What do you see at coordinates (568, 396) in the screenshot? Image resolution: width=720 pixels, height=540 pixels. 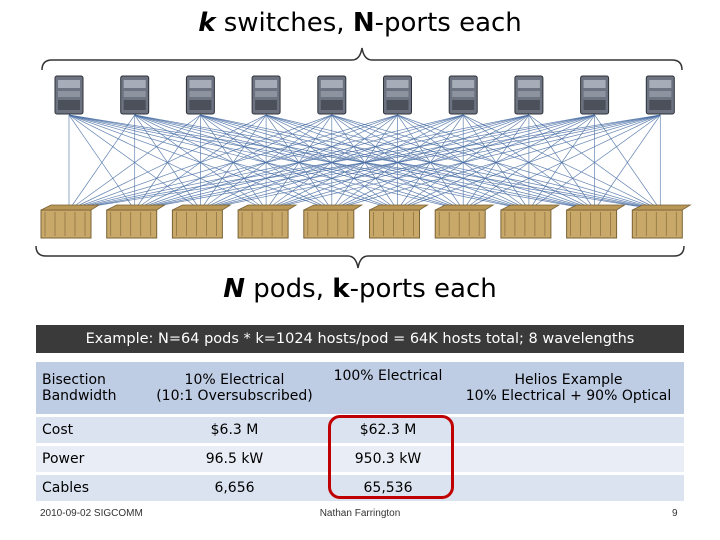 I see `header-col3-line2: 10% Electrical + 90% Optical` at bounding box center [568, 396].